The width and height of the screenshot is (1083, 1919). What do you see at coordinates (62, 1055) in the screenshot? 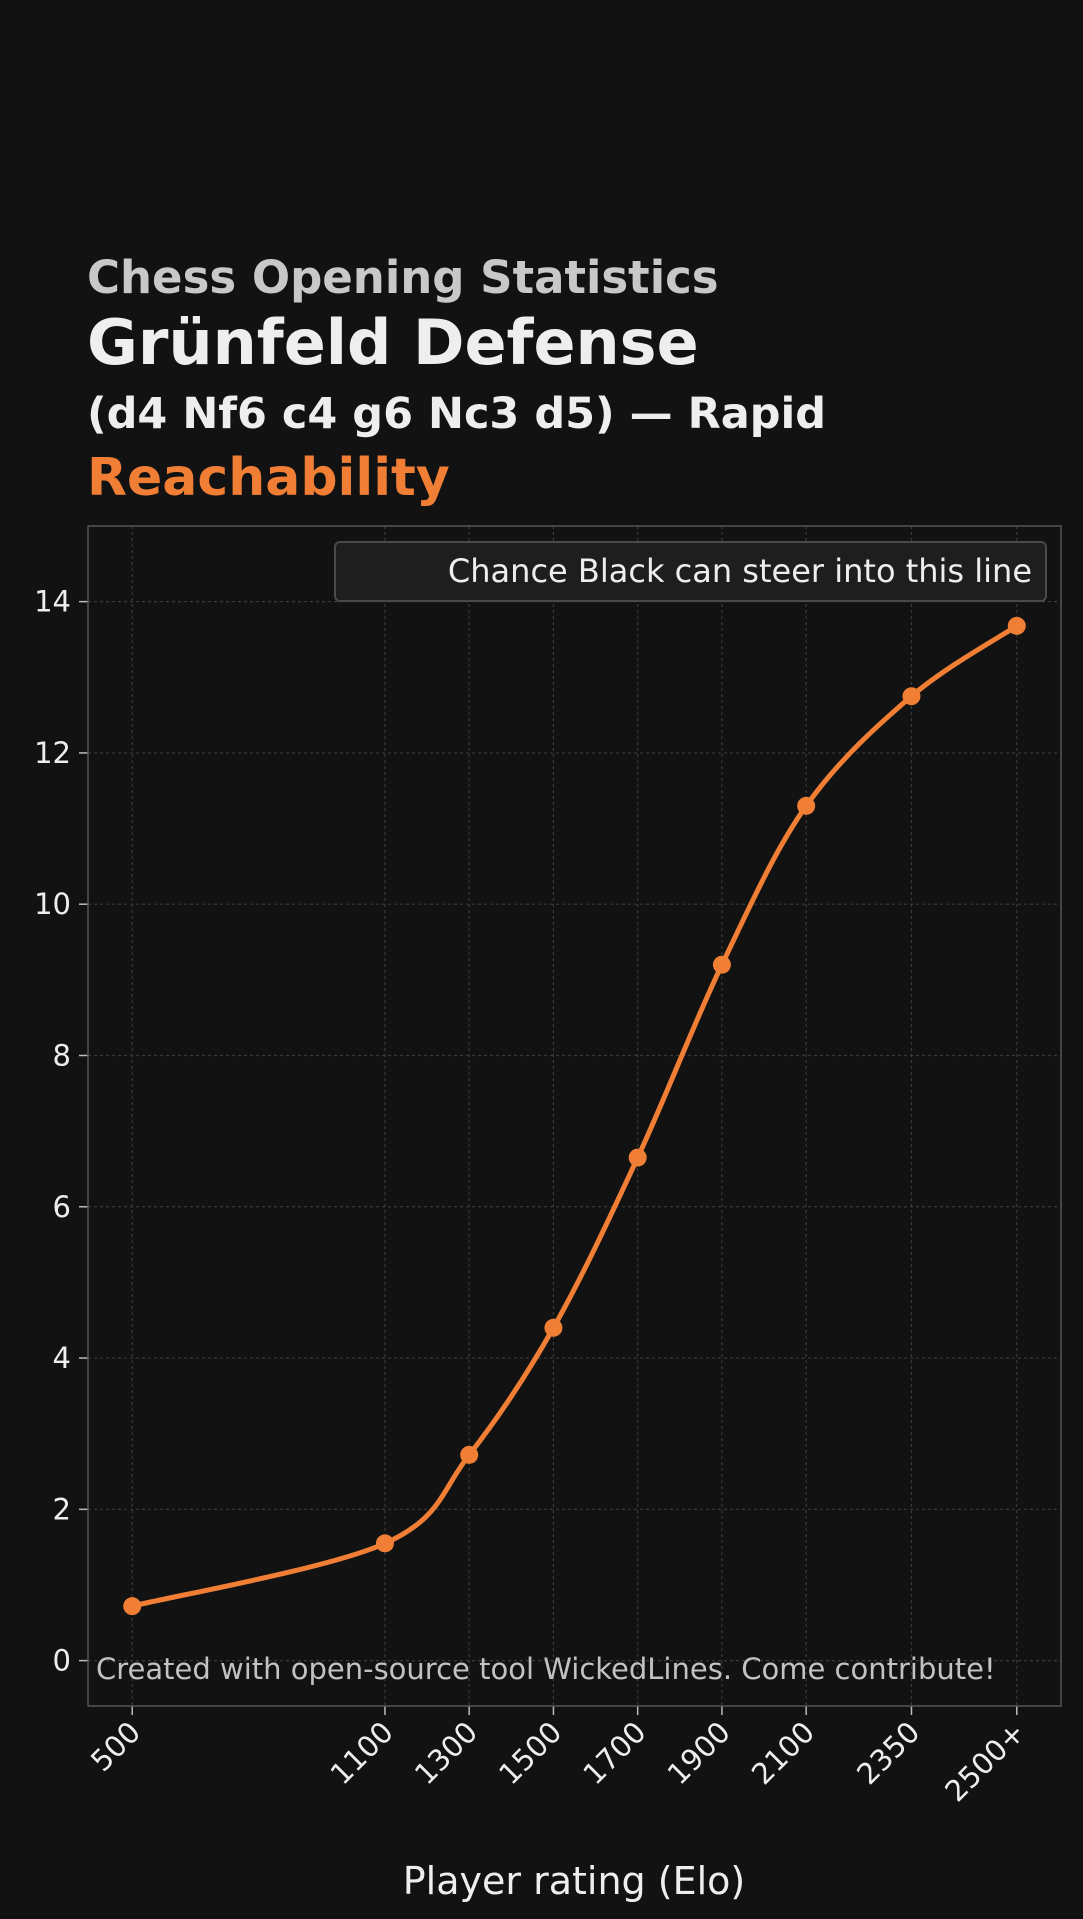
I see `y-tick-label: 8` at bounding box center [62, 1055].